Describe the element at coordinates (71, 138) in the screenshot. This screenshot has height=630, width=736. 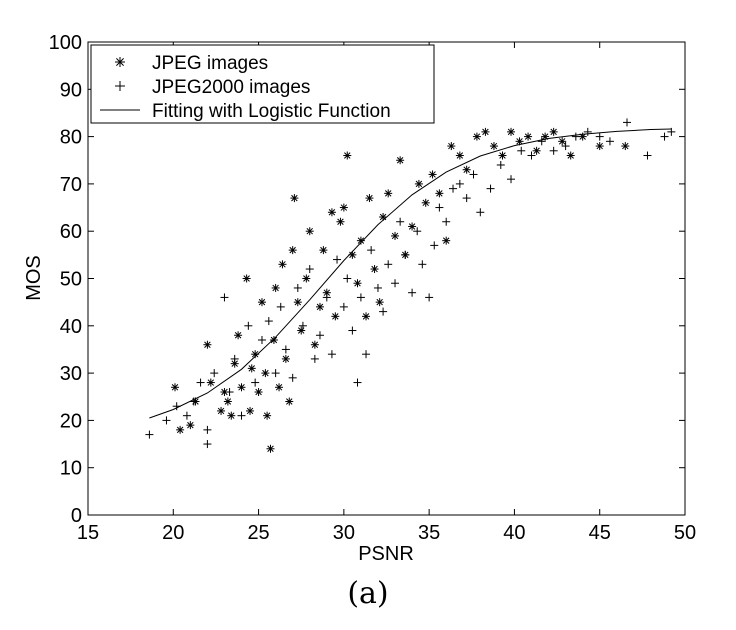
I see `y-tick-label: 80` at that location.